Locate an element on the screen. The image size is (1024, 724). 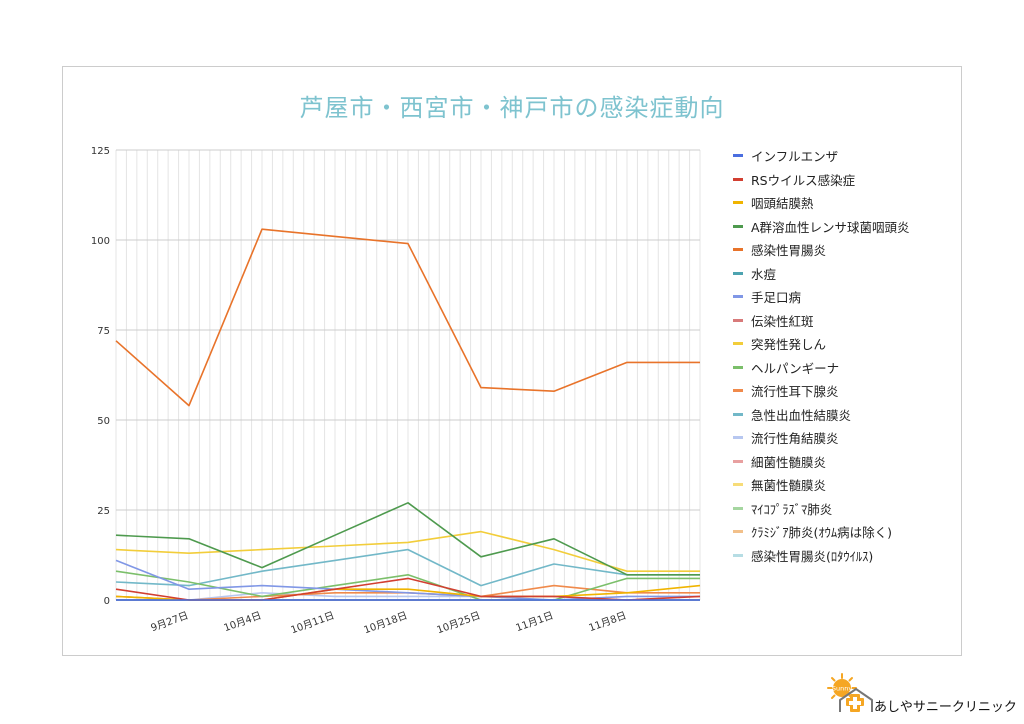
x-tick-label: 10月11日 is located at coordinates (312, 623).